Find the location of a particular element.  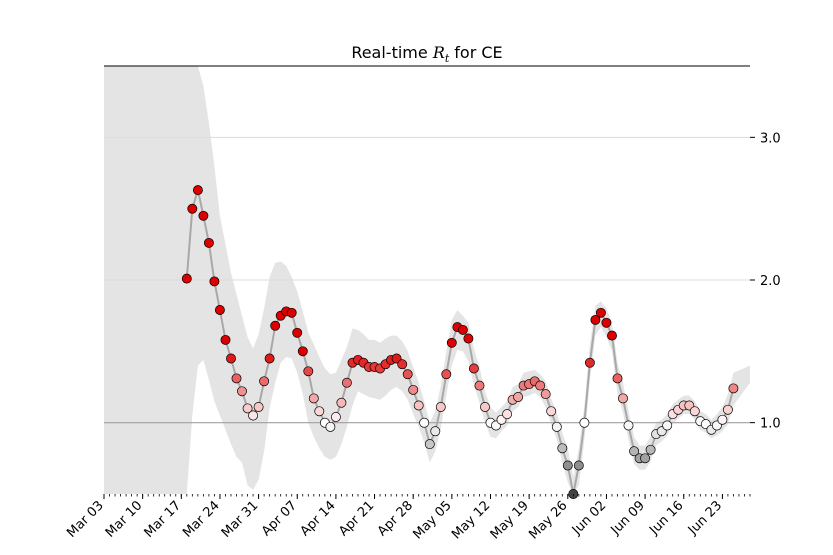

x-tick-label: May 26 is located at coordinates (548, 520).